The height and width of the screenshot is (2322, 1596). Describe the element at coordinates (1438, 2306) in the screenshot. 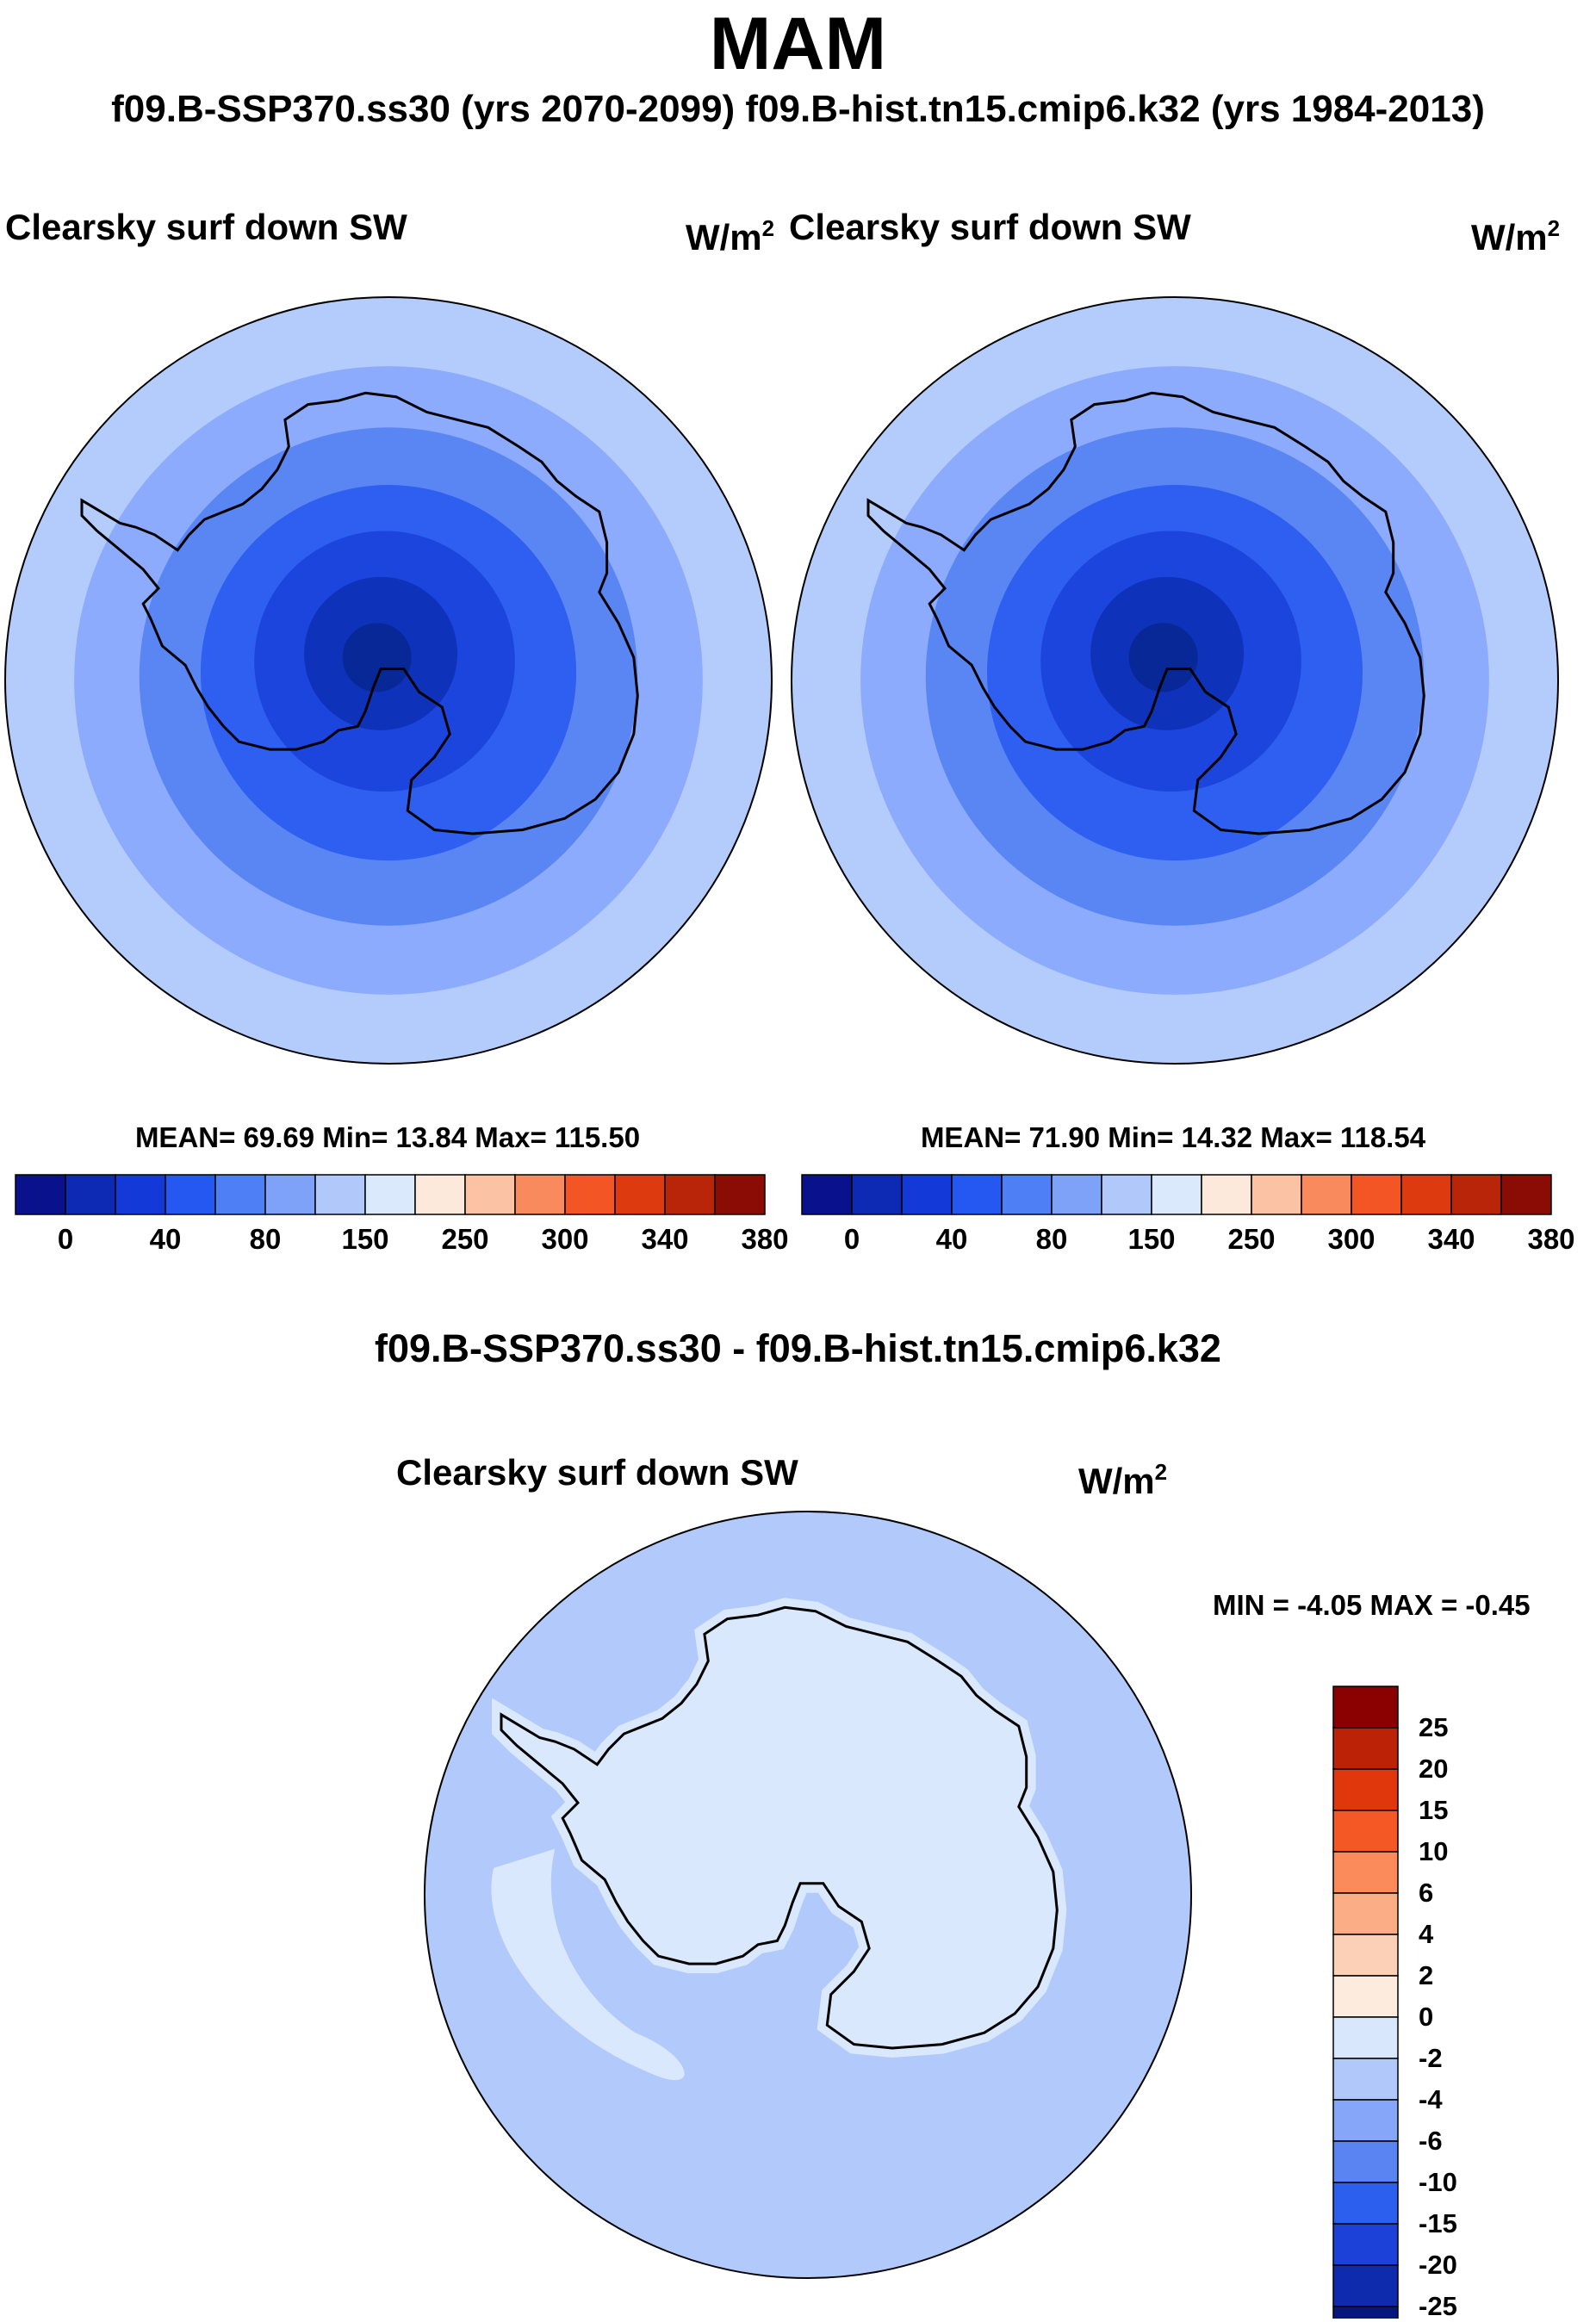

I see `colorbar-tick-label: -25` at that location.